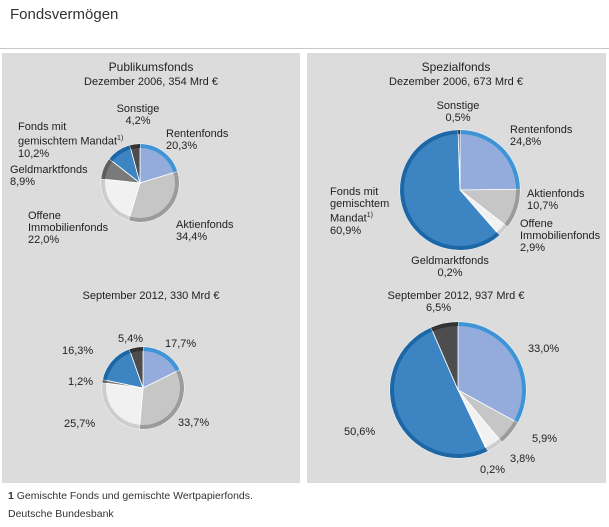 This screenshot has height=527, width=609. Describe the element at coordinates (78, 351) in the screenshot. I see `value-label: 16,3%` at that location.